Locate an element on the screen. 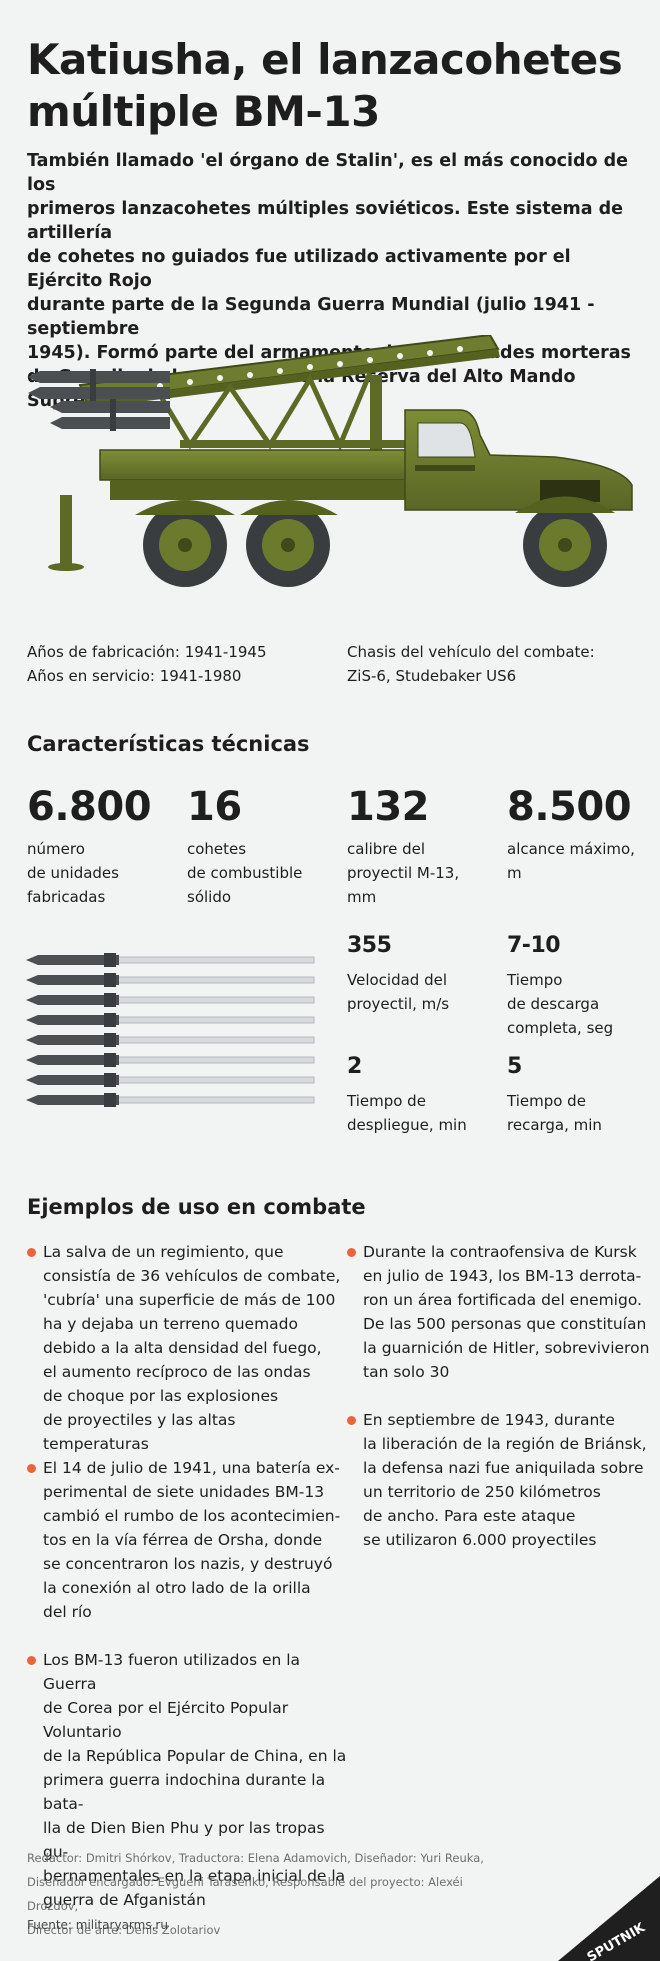 The width and height of the screenshot is (660, 1961). stat-deploy-time: 2 Tiempo de despliegue, min is located at coordinates (417, 1095).